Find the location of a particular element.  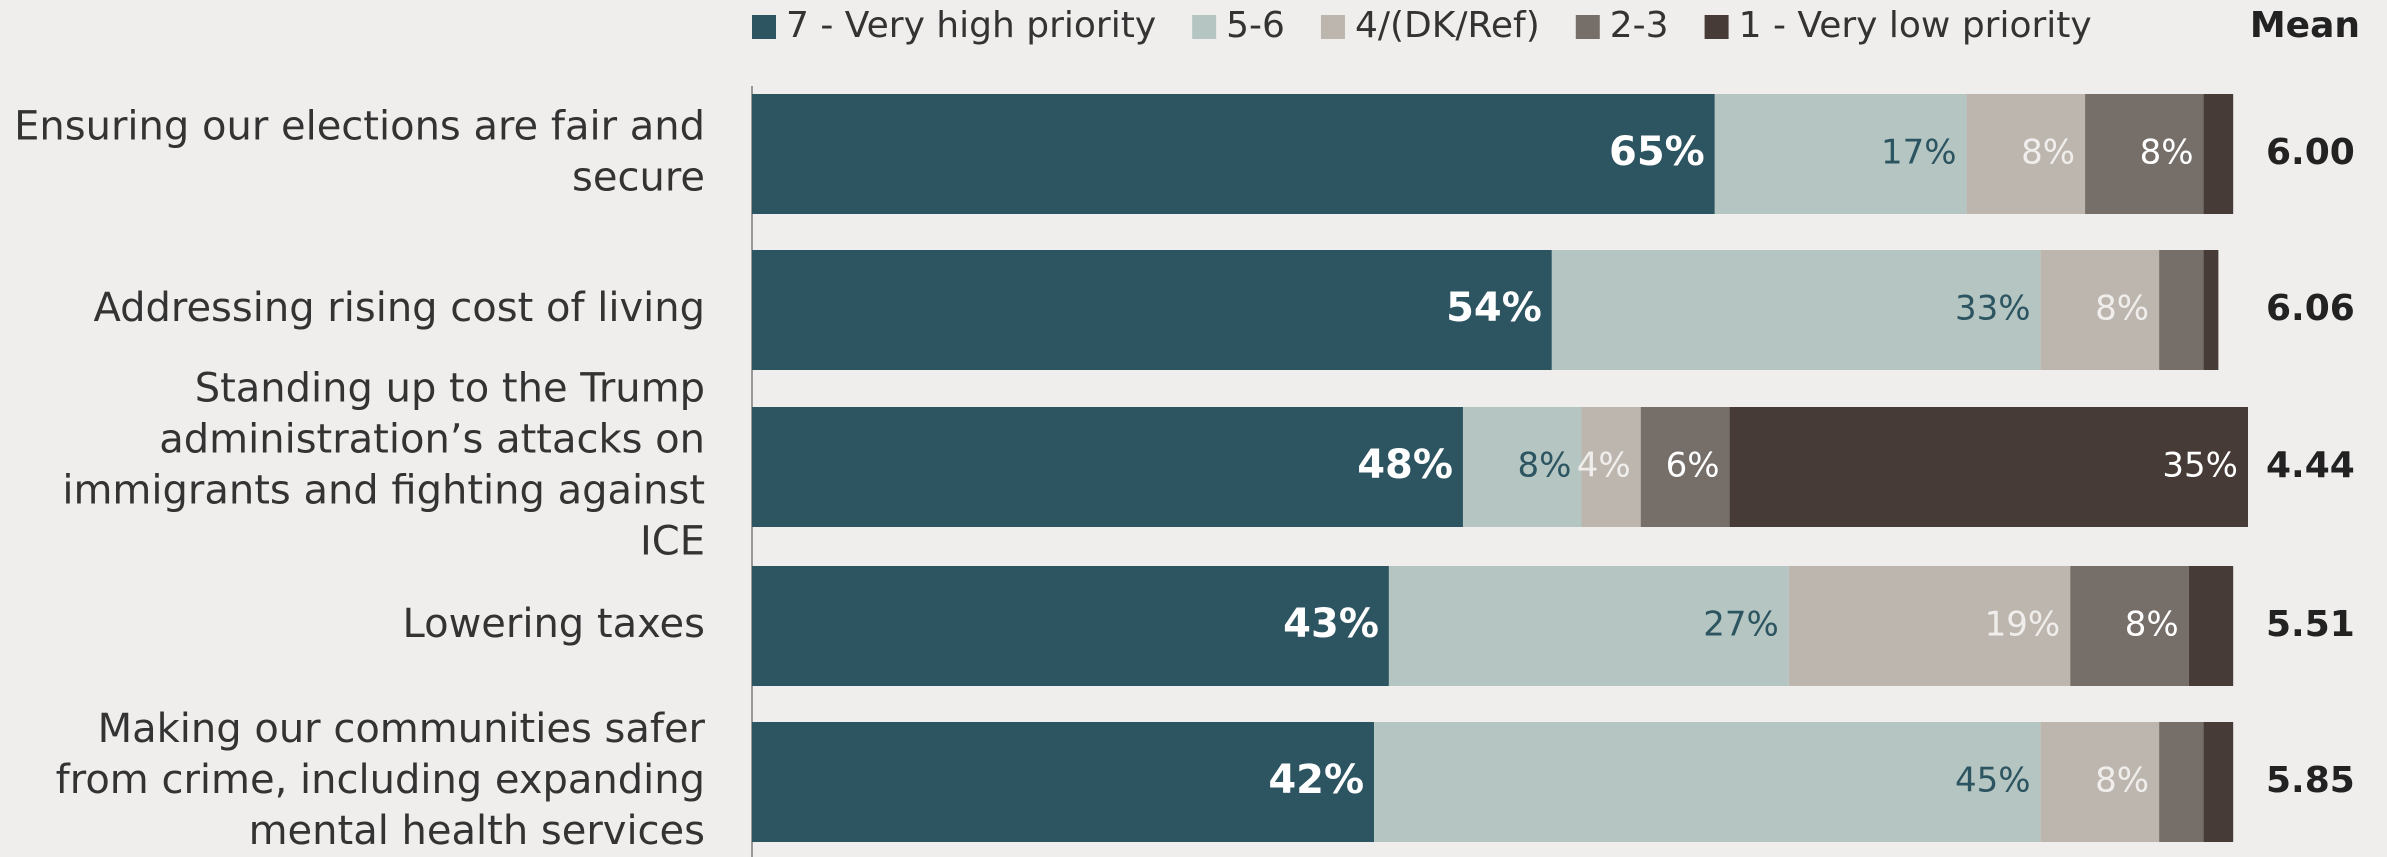

mean-header: Mean is located at coordinates (2305, 25).